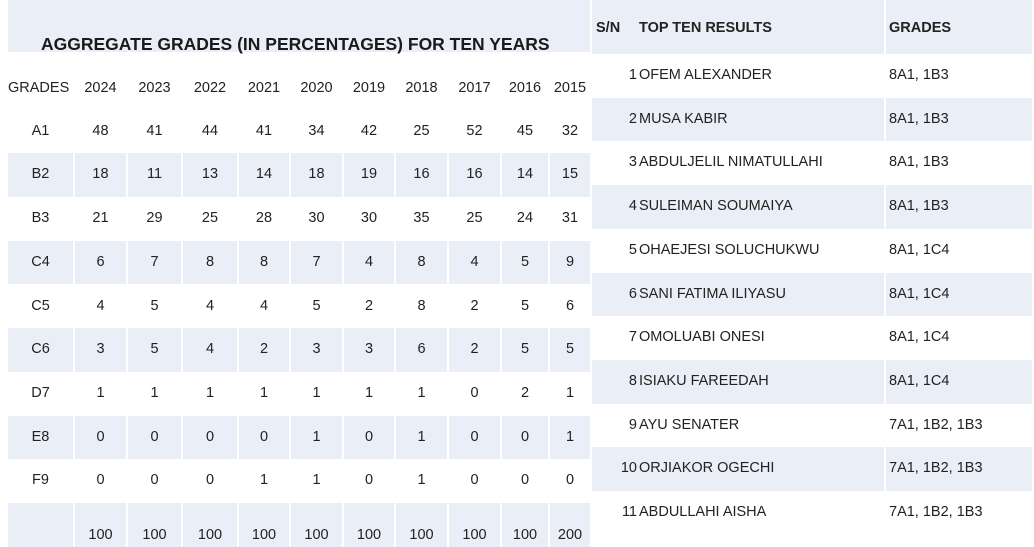 The image size is (1034, 547). What do you see at coordinates (628, 468) in the screenshot?
I see `result-sn: 10` at bounding box center [628, 468].